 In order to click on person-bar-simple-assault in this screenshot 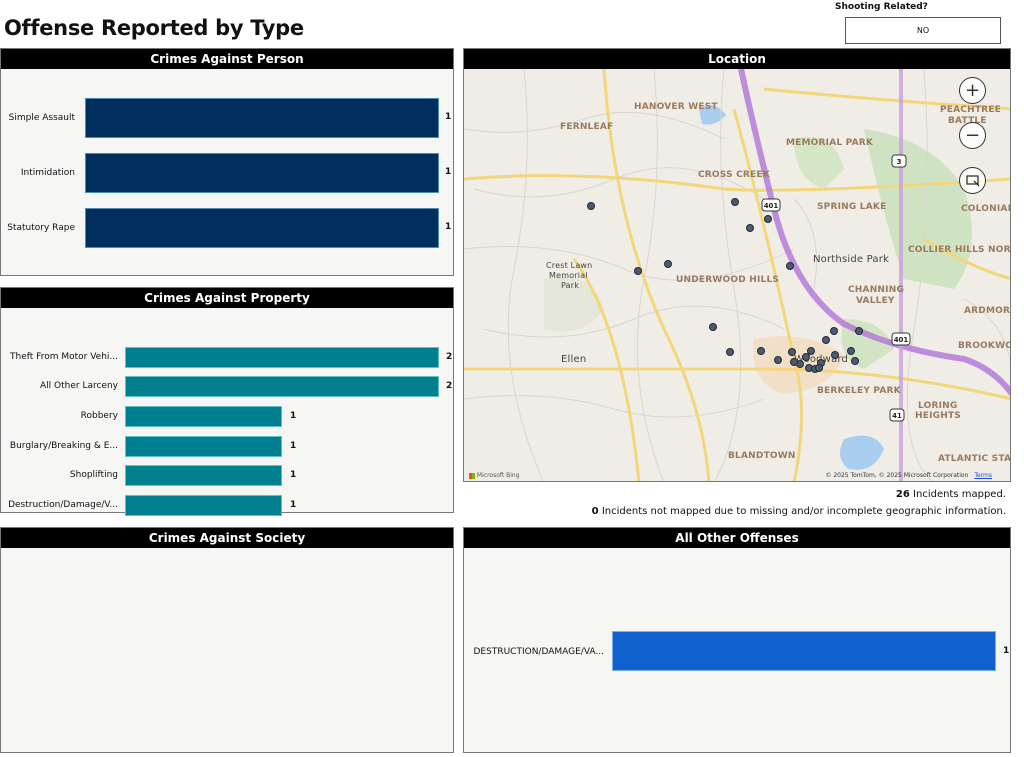, I will do `click(262, 118)`.